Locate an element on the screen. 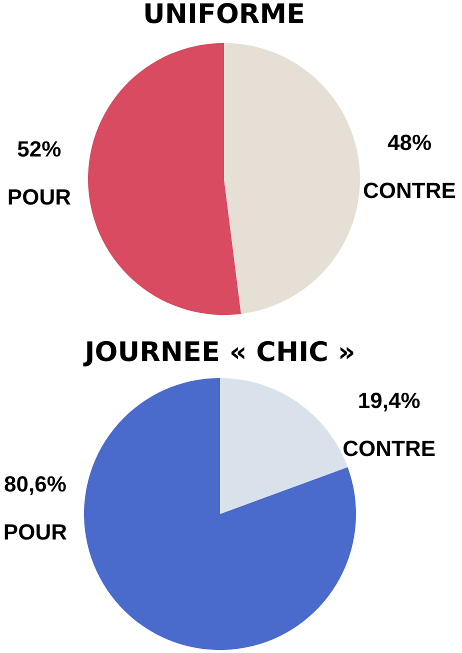  data-label: 80,6% is located at coordinates (35, 484).